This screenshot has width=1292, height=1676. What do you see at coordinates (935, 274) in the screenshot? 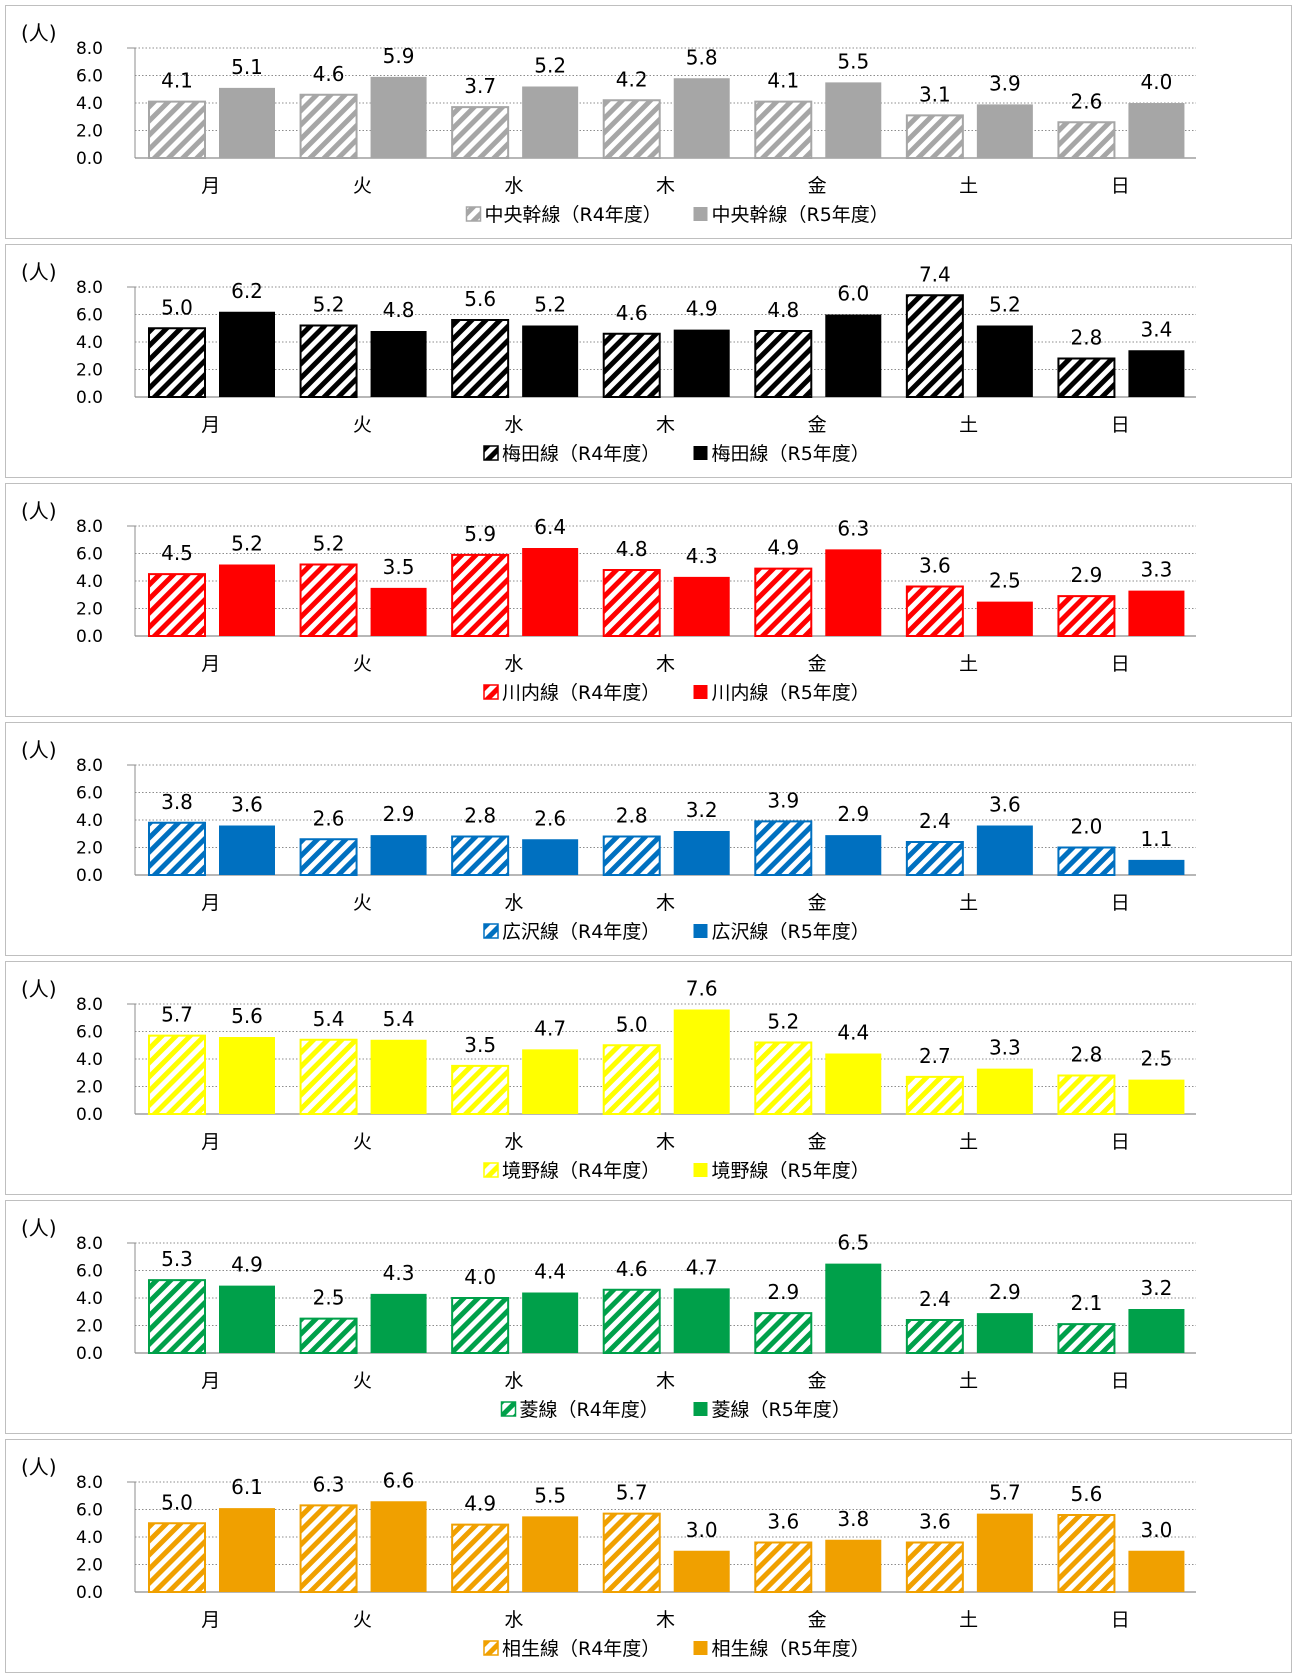
I see `data-label: 7.4` at bounding box center [935, 274].